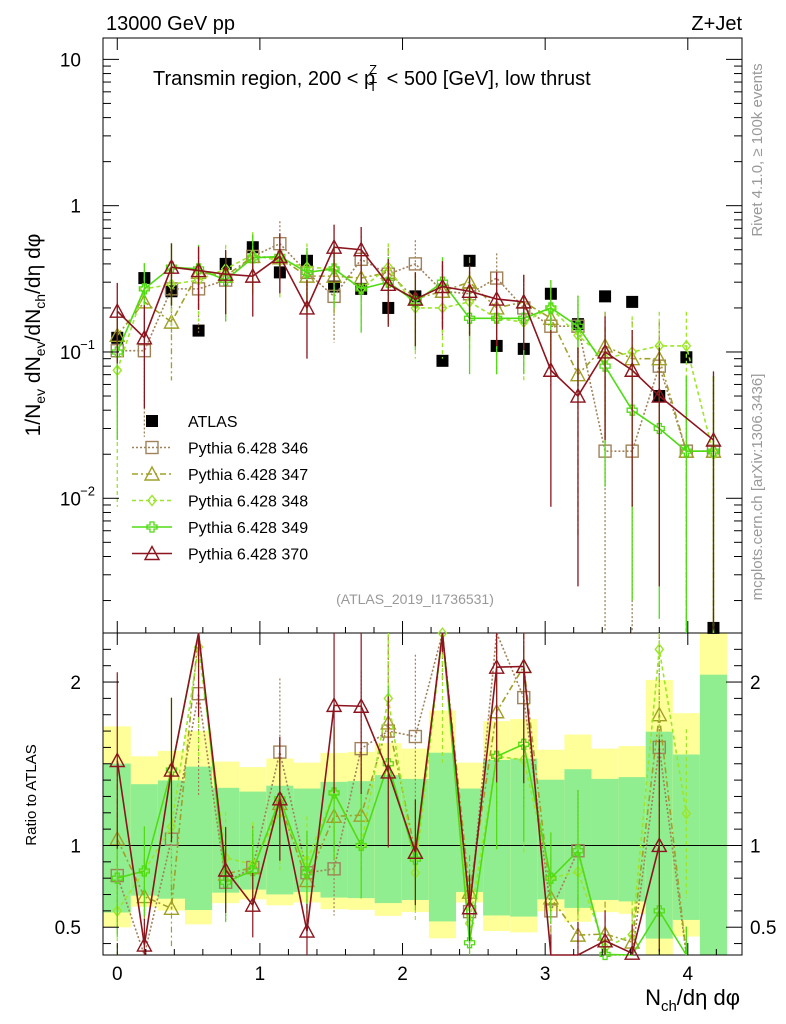 The width and height of the screenshot is (786, 1024). What do you see at coordinates (31, 794) in the screenshot?
I see `ratio-axis-label: Ratio to ATLAS` at bounding box center [31, 794].